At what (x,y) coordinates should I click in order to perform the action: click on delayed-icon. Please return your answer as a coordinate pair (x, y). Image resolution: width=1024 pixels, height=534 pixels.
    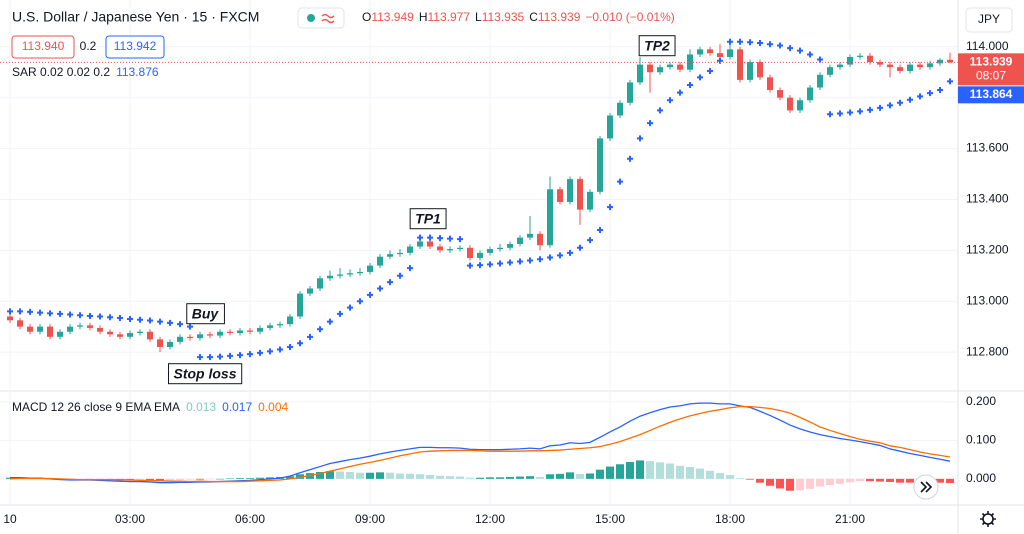
    Looking at the image, I should click on (328, 18).